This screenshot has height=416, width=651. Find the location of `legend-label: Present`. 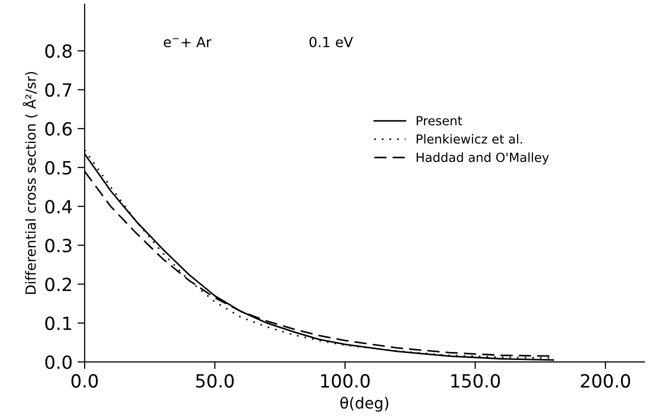

legend-label: Present is located at coordinates (439, 121).